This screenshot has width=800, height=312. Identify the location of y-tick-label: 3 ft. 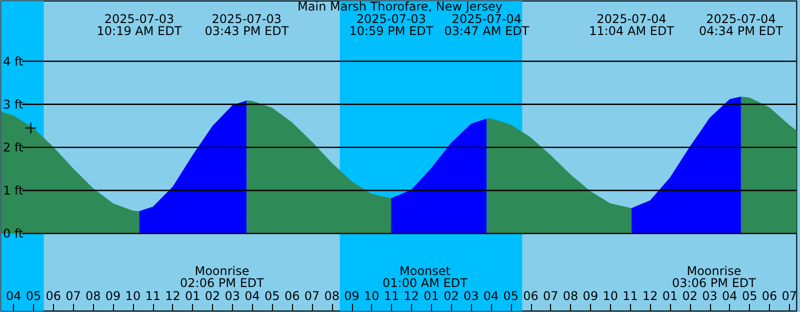
(13, 104).